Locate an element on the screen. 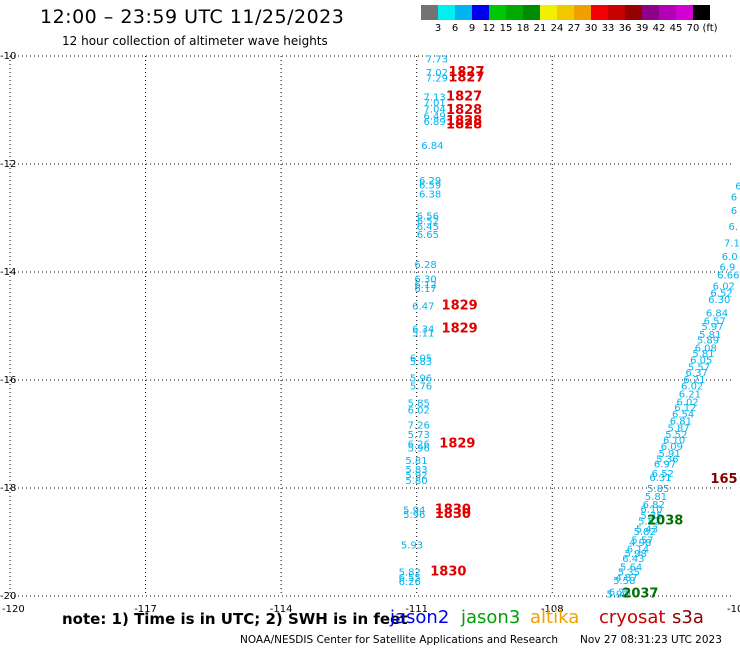  wave-height-label: 5.80 is located at coordinates (416, 481).